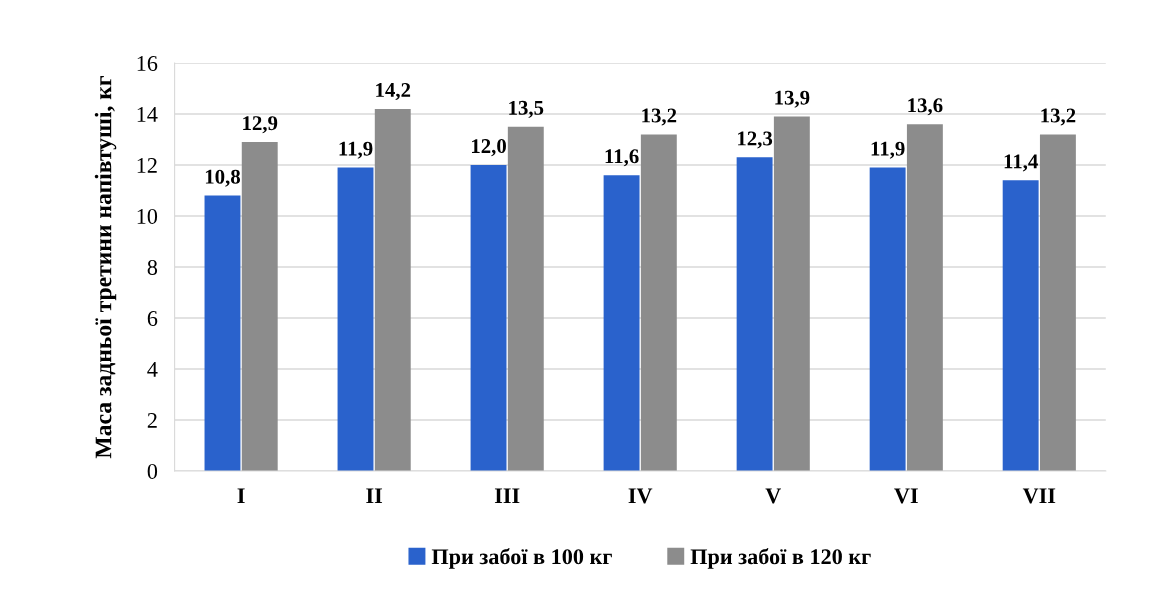  What do you see at coordinates (925, 107) in the screenshot?
I see `data-label: 13,6` at bounding box center [925, 107].